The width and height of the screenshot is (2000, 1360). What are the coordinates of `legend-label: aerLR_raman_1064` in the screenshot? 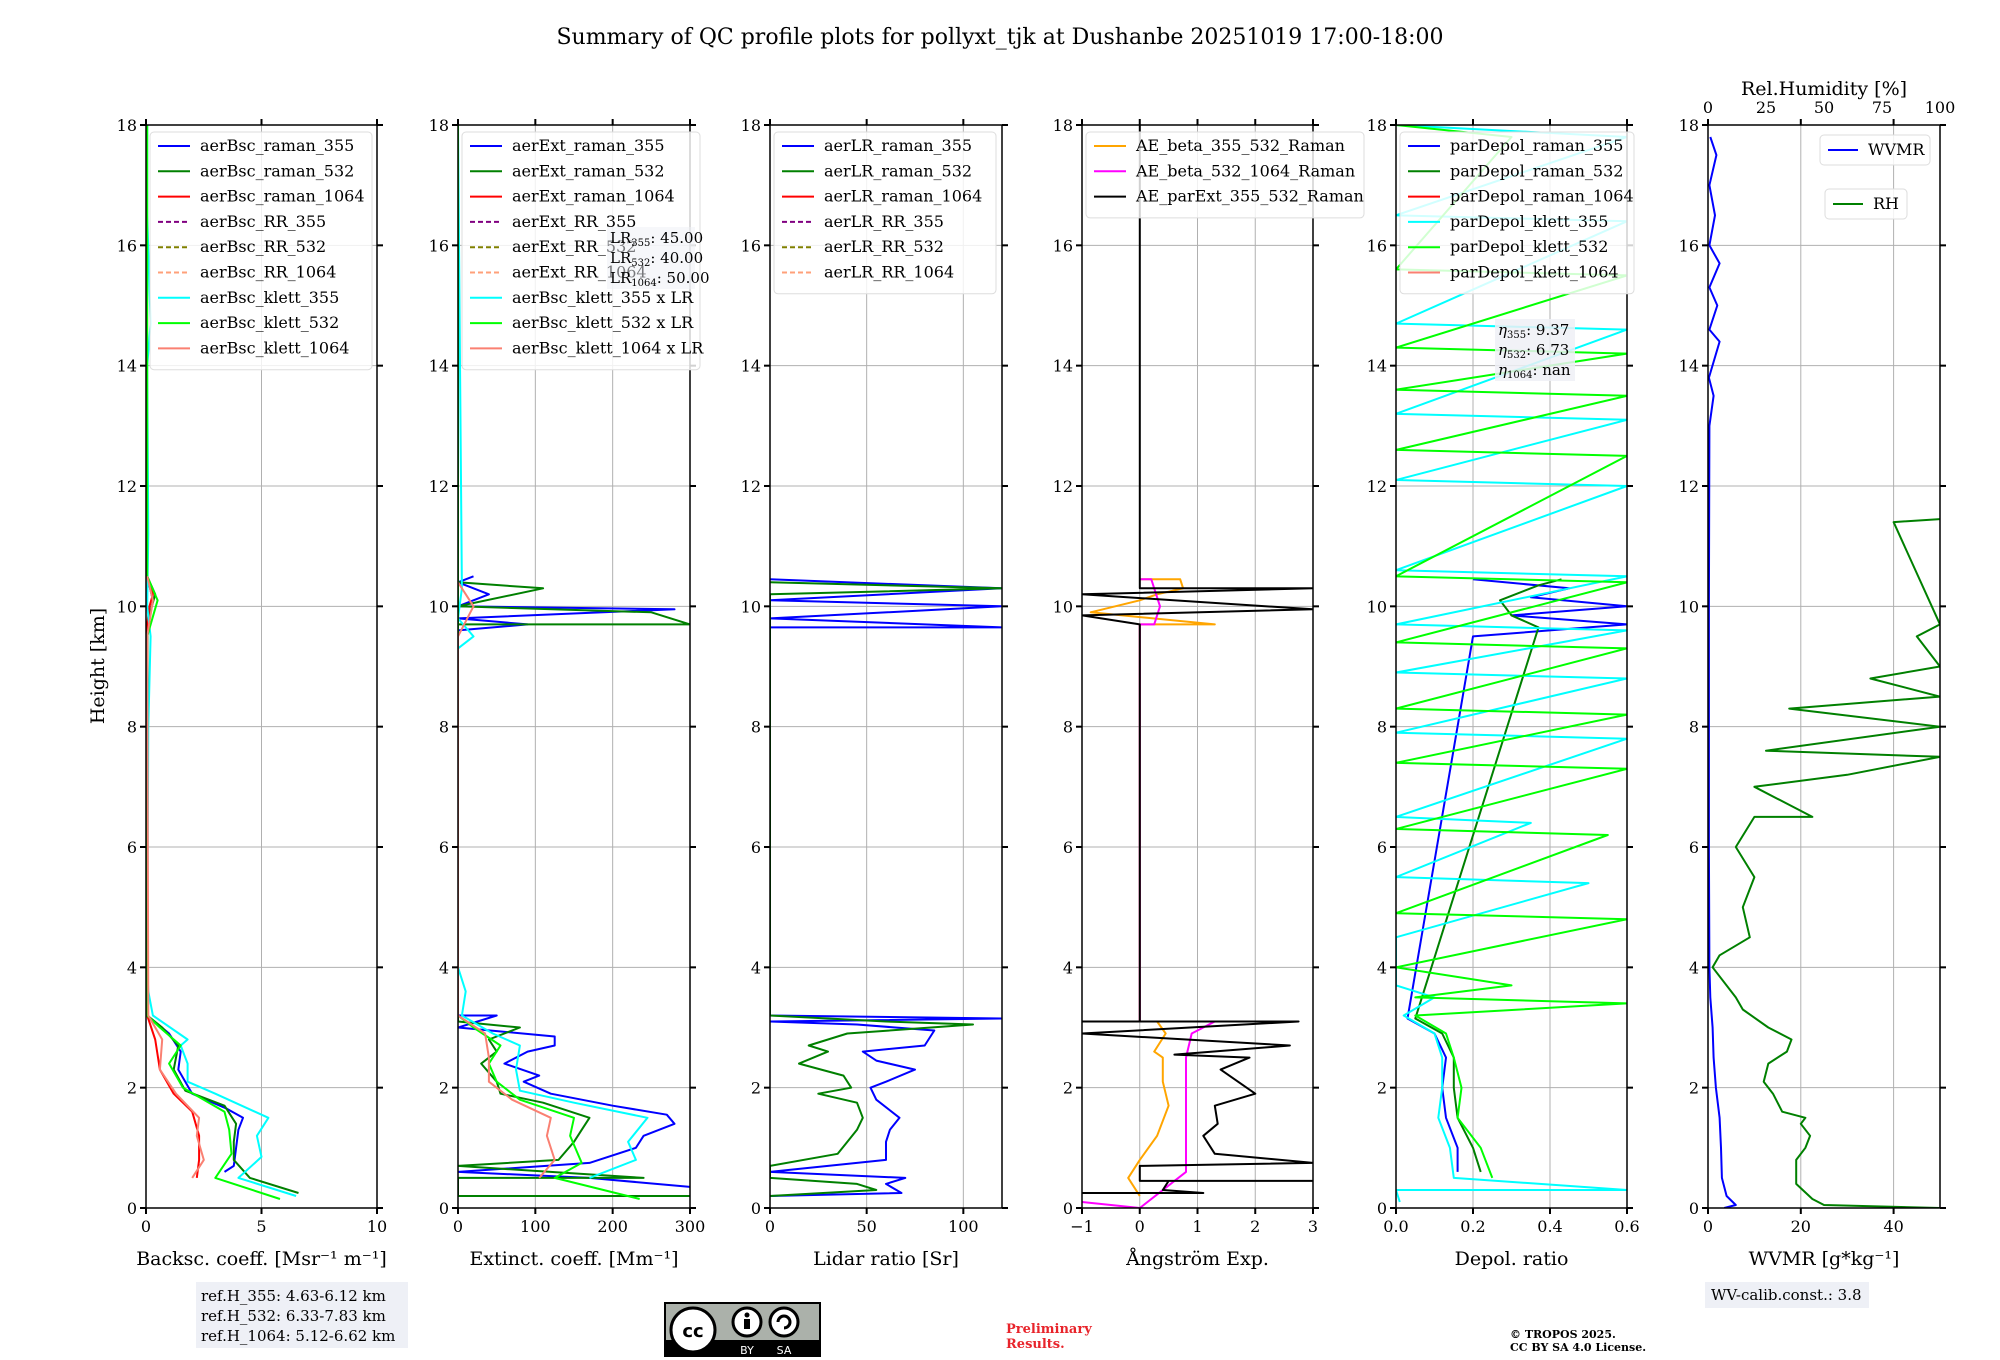 It's located at (903, 196).